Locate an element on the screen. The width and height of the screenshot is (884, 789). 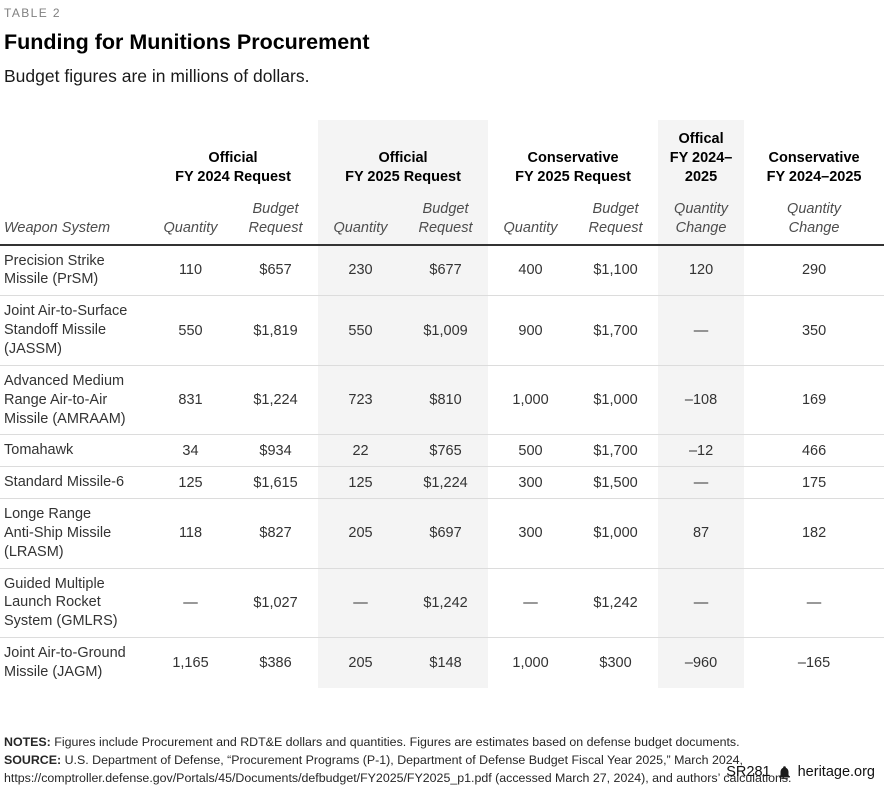
cell-value: 831 is located at coordinates (190, 399).